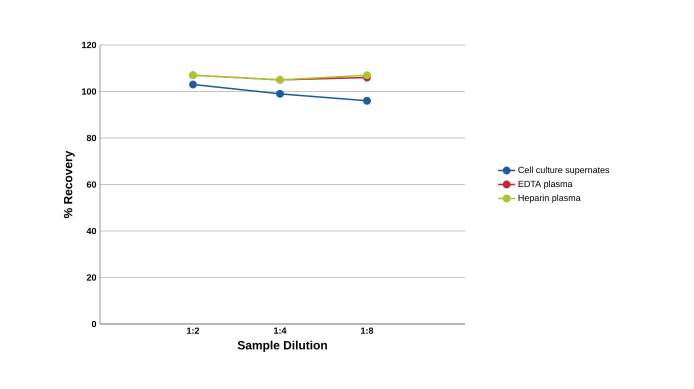 The image size is (694, 389). Describe the element at coordinates (549, 198) in the screenshot. I see `legend-label: Heparin plasma` at that location.